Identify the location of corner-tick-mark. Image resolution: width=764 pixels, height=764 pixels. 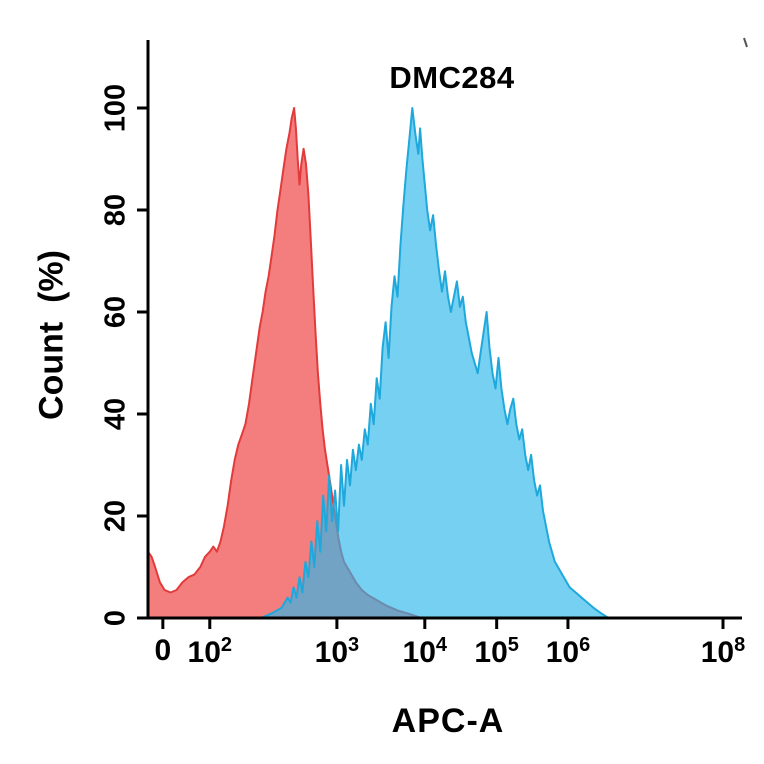
(745, 42).